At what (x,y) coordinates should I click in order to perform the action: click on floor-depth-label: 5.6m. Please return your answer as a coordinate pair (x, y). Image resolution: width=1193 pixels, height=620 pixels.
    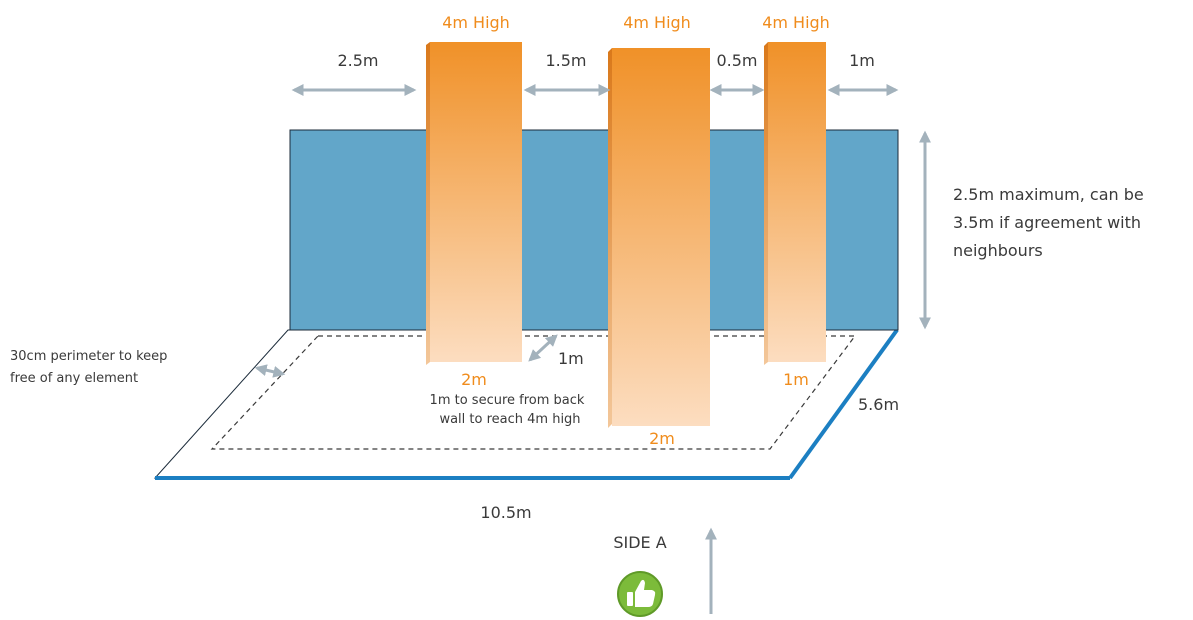
    Looking at the image, I should click on (878, 404).